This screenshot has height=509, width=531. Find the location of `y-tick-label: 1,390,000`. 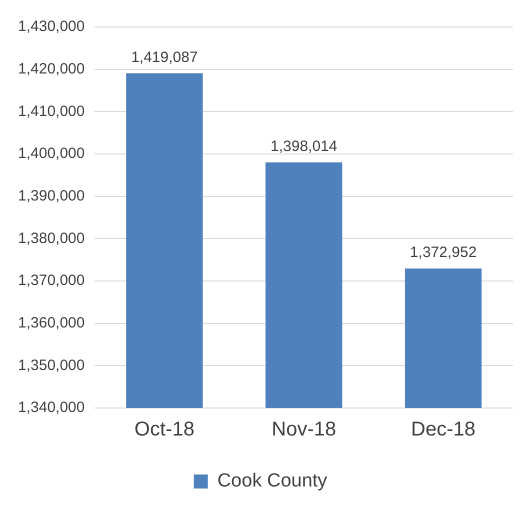

y-tick-label: 1,390,000 is located at coordinates (51, 195).